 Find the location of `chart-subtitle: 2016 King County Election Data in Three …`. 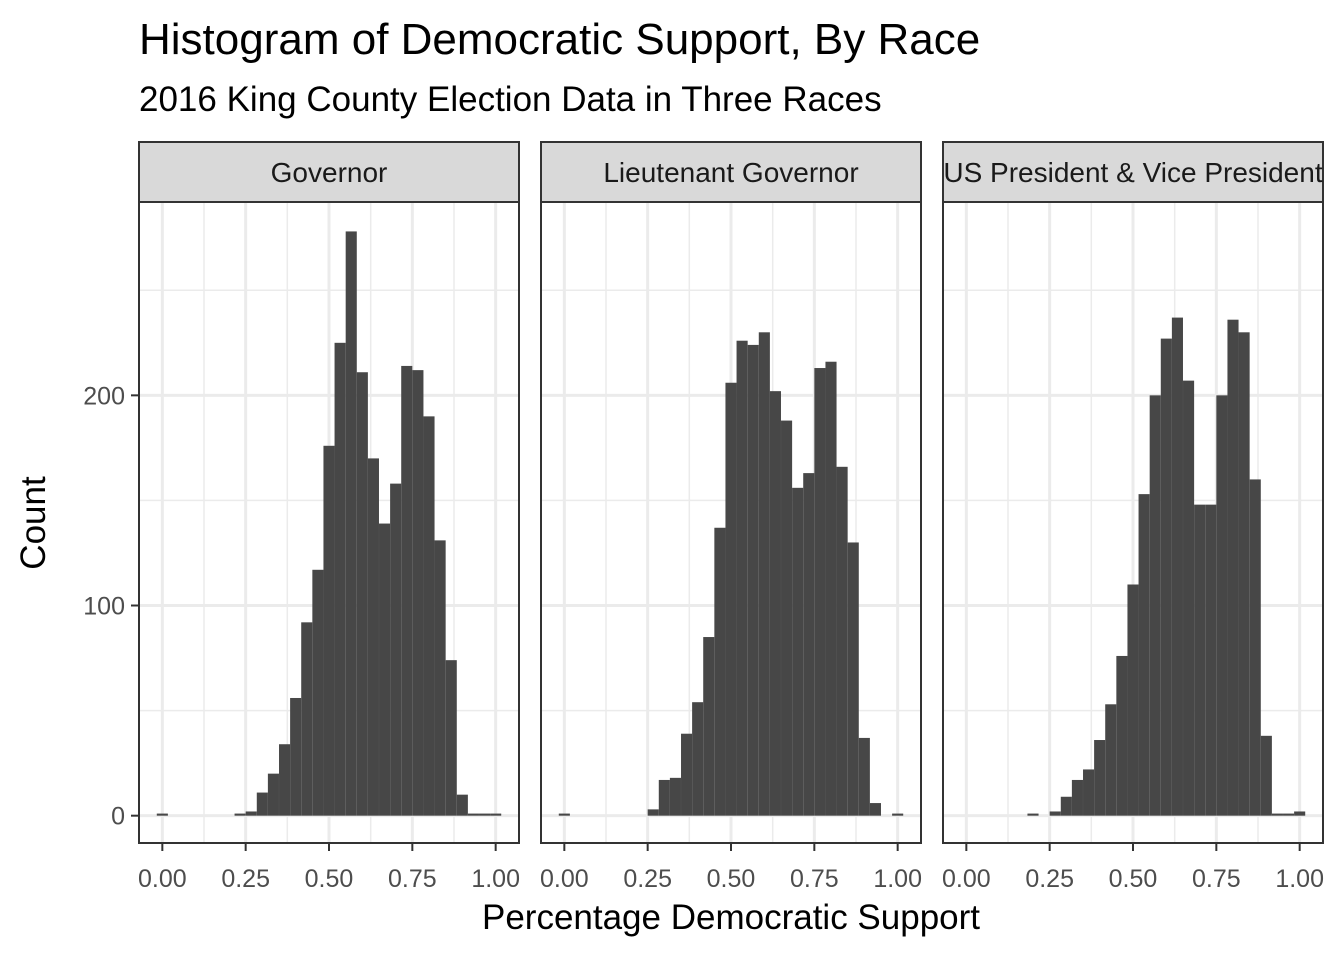

chart-subtitle: 2016 King County Election Data in Three … is located at coordinates (510, 99).